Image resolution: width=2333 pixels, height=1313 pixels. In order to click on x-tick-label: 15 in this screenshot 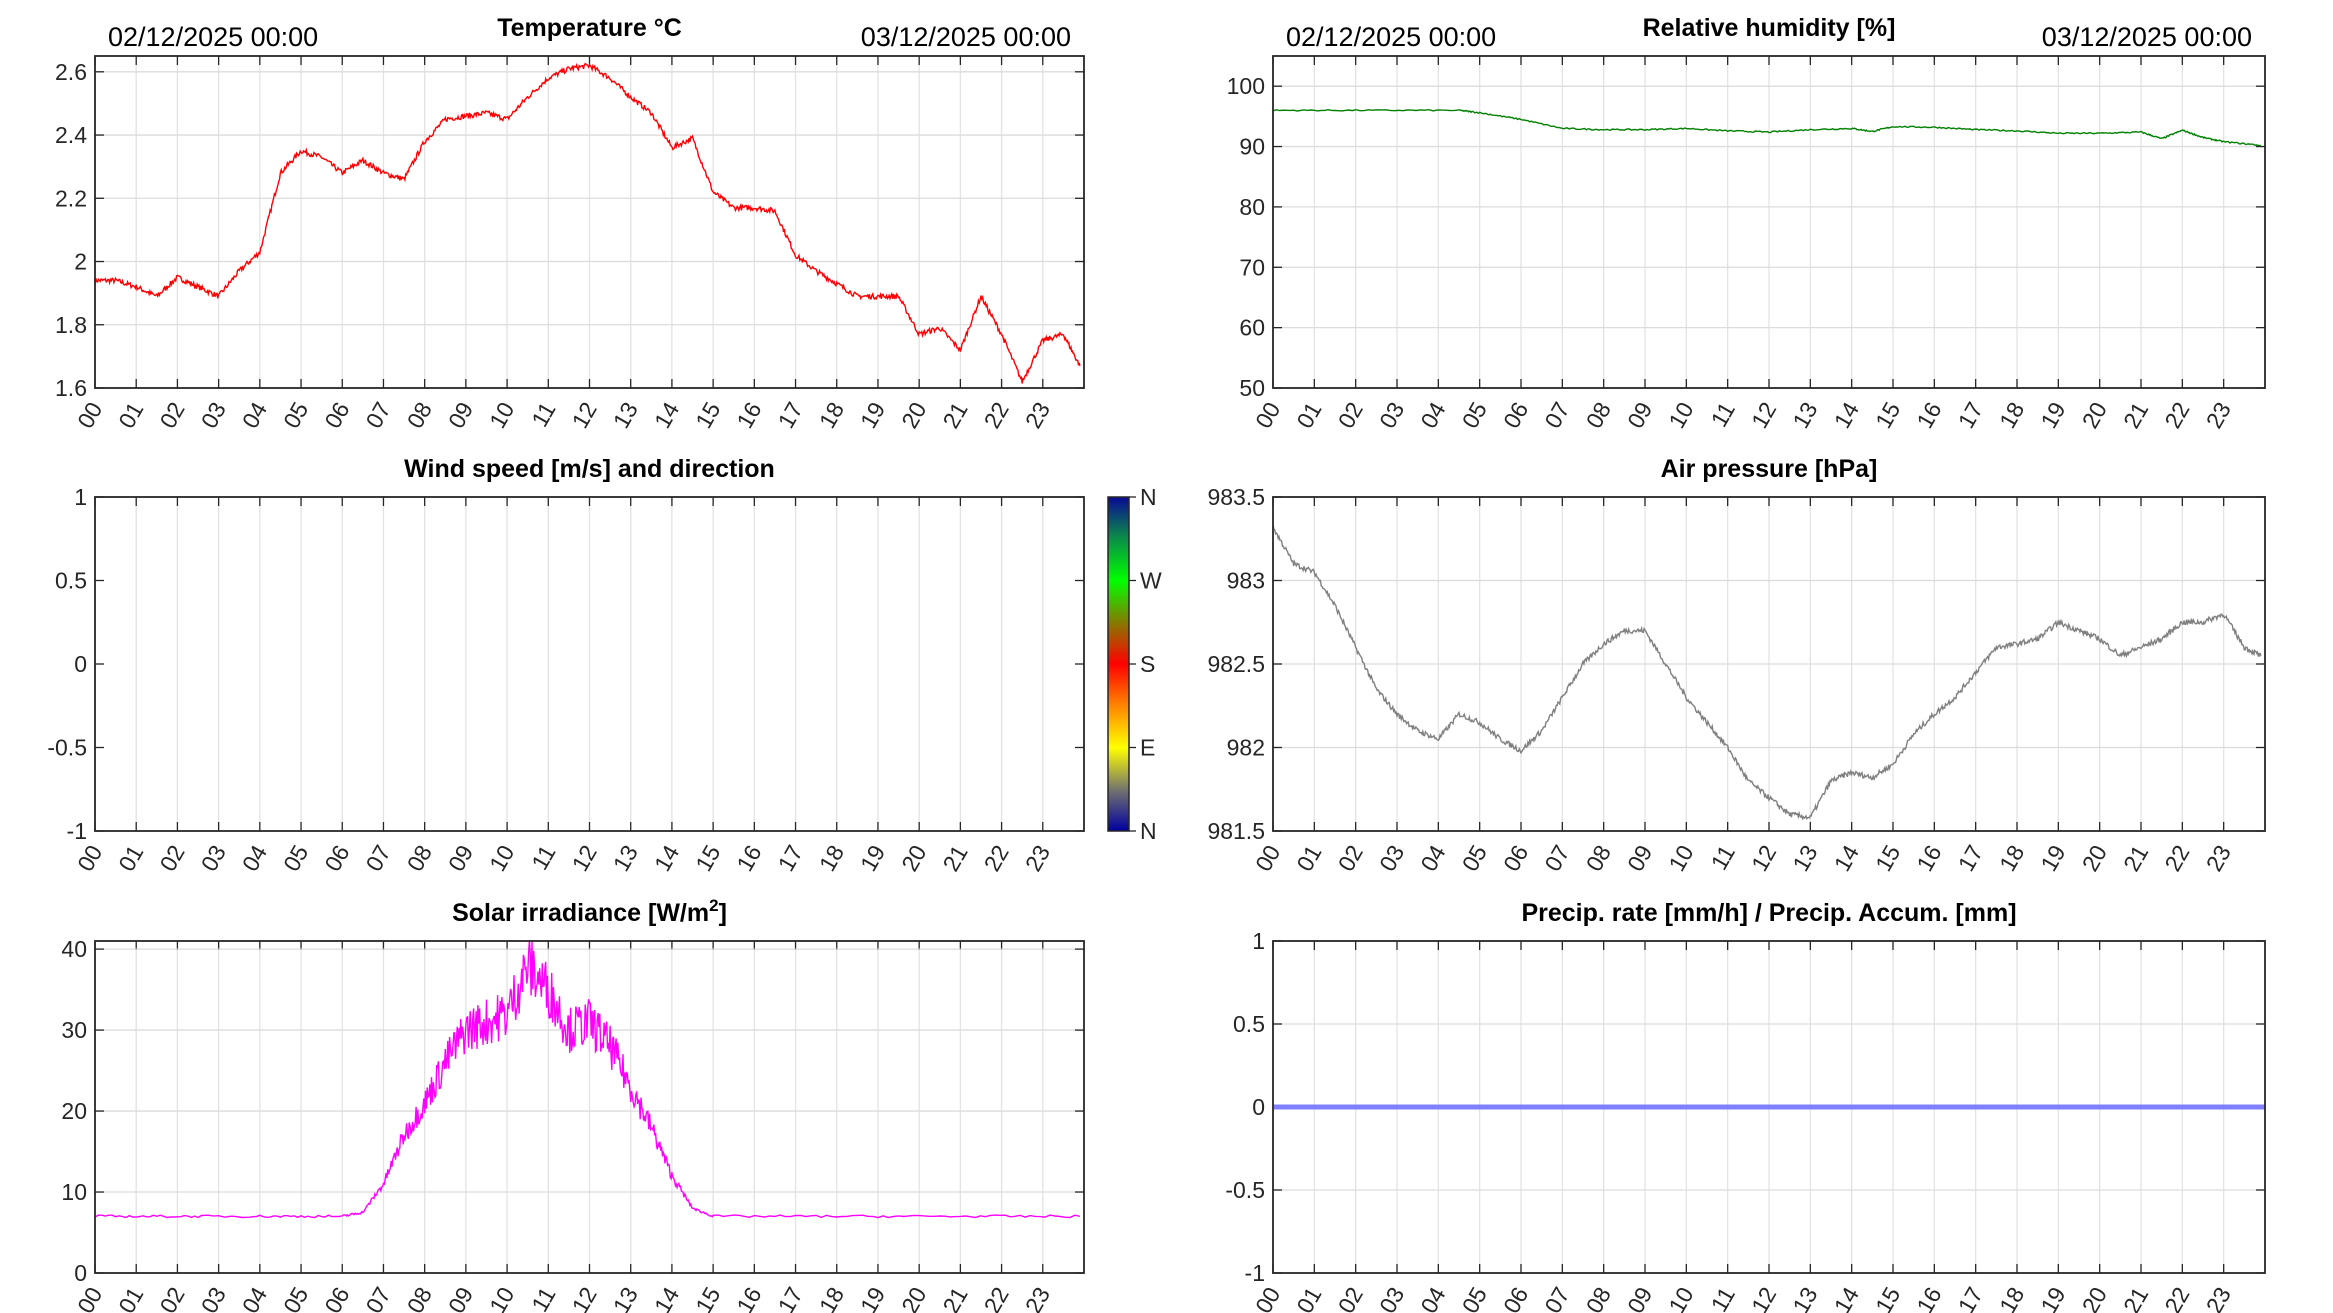, I will do `click(1887, 415)`.